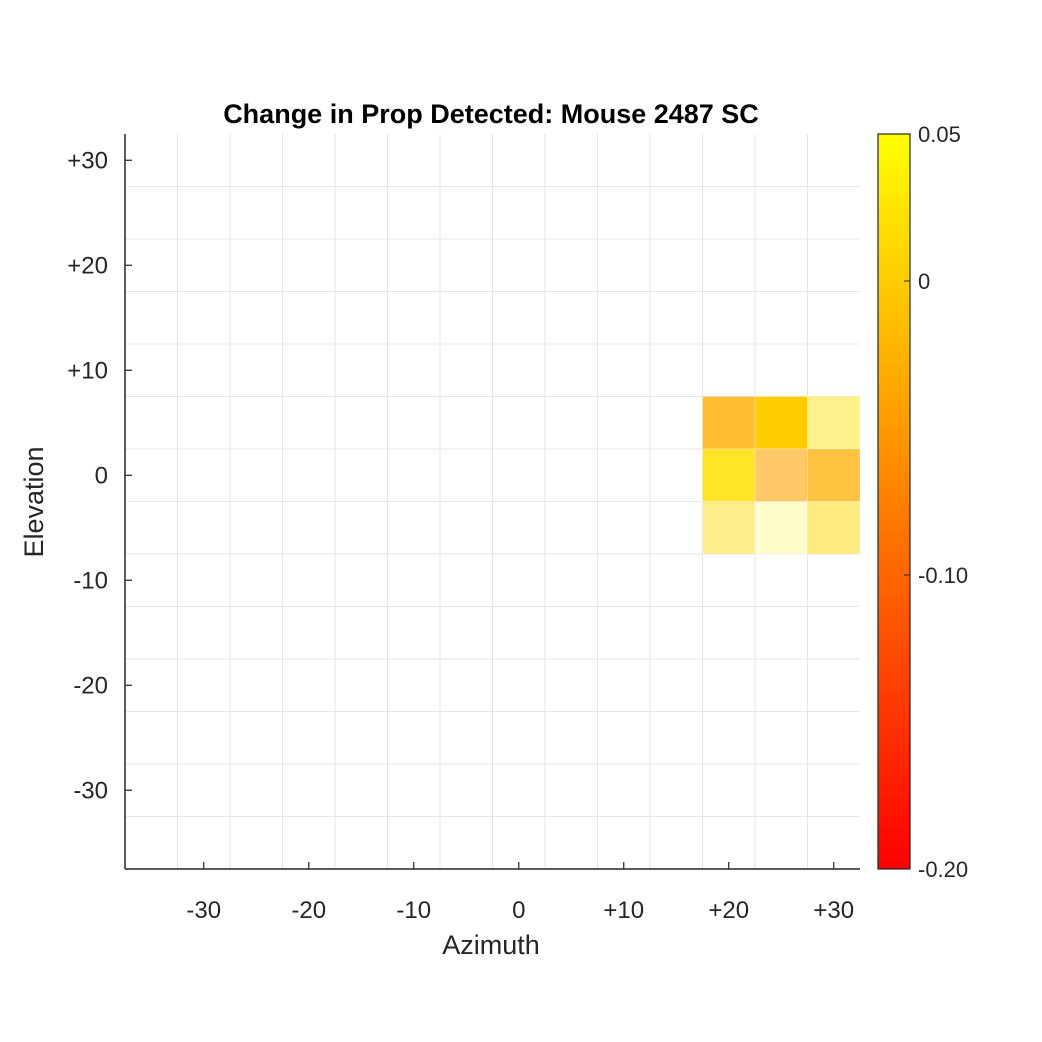  What do you see at coordinates (623, 910) in the screenshot?
I see `x-tick-label: +10` at bounding box center [623, 910].